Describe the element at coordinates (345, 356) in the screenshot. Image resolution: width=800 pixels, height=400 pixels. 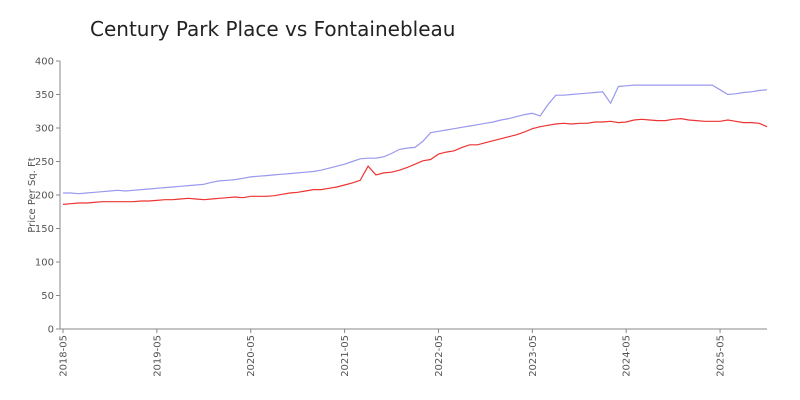
I see `x-tick-label: 2021-05` at that location.